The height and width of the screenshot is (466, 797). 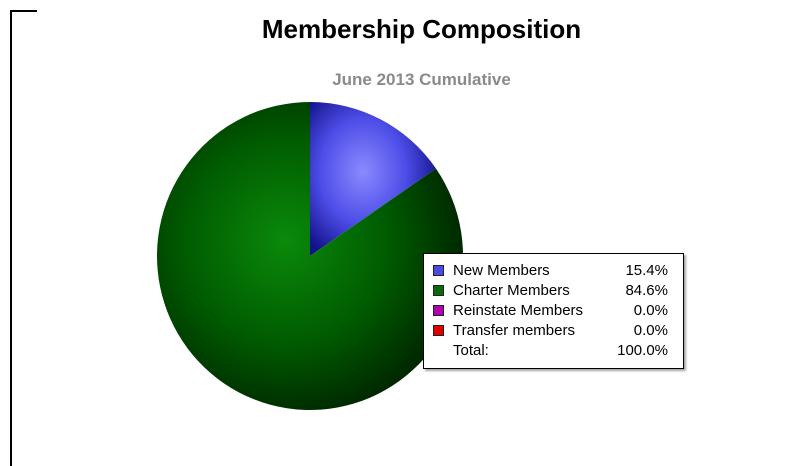 I want to click on legend-label: Reinstate Members, so click(x=518, y=310).